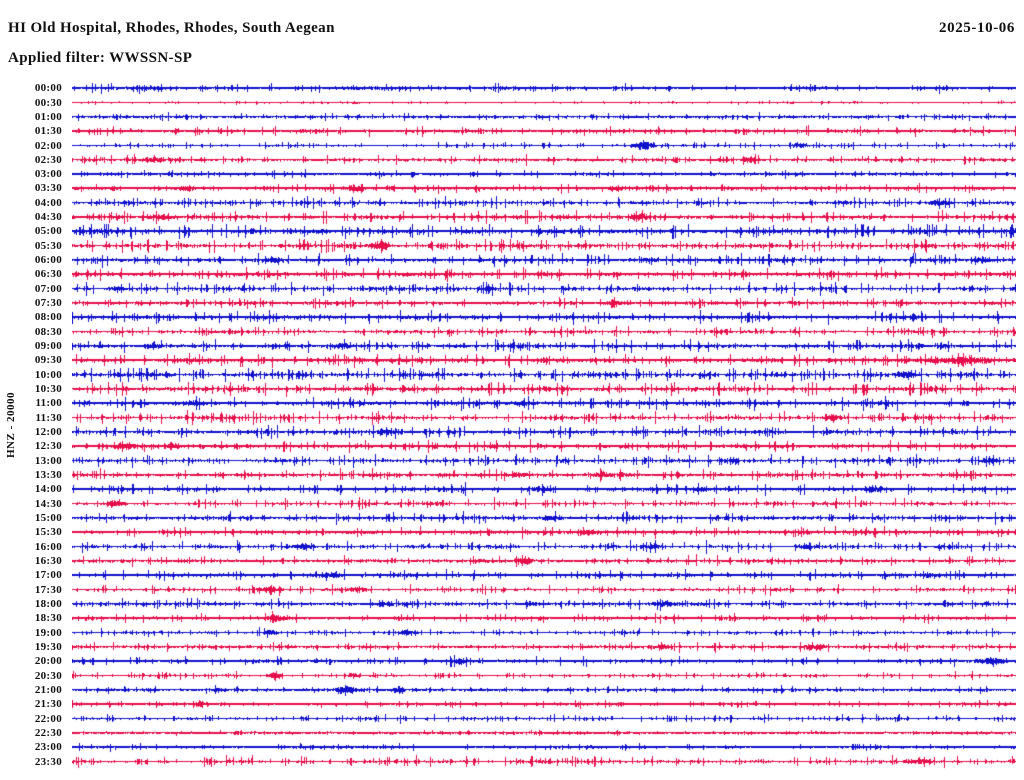 The width and height of the screenshot is (1024, 780). What do you see at coordinates (48, 646) in the screenshot?
I see `time-label: 19:30` at bounding box center [48, 646].